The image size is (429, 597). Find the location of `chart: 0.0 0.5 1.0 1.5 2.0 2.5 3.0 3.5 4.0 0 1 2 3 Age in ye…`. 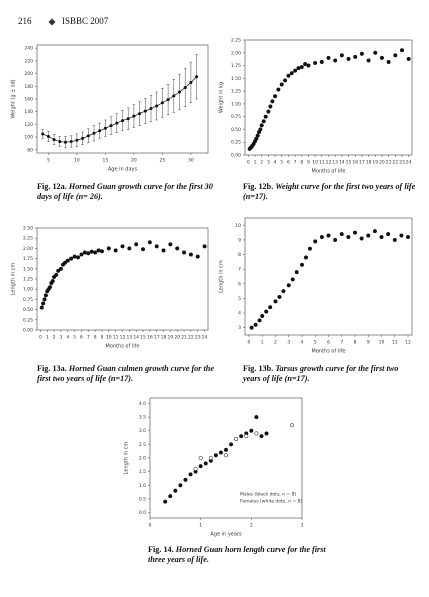

chart: 0.0 0.5 1.0 1.5 2.0 2.5 3.0 3.5 4.0 0 1 2 3 Age in ye… is located at coordinates (214, 467).